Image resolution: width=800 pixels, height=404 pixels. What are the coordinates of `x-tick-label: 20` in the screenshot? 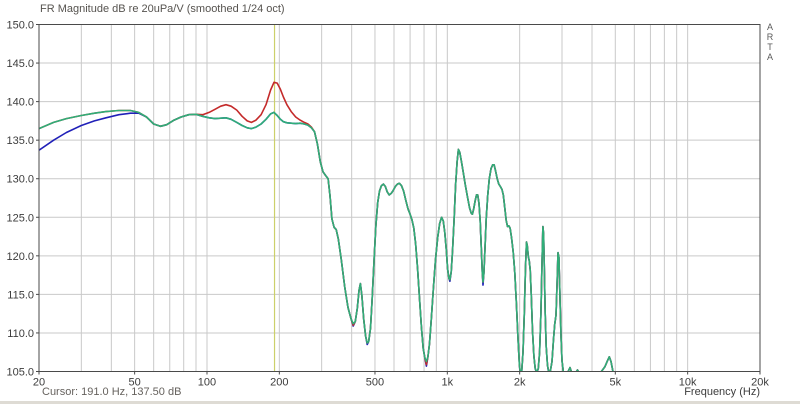 It's located at (39, 383).